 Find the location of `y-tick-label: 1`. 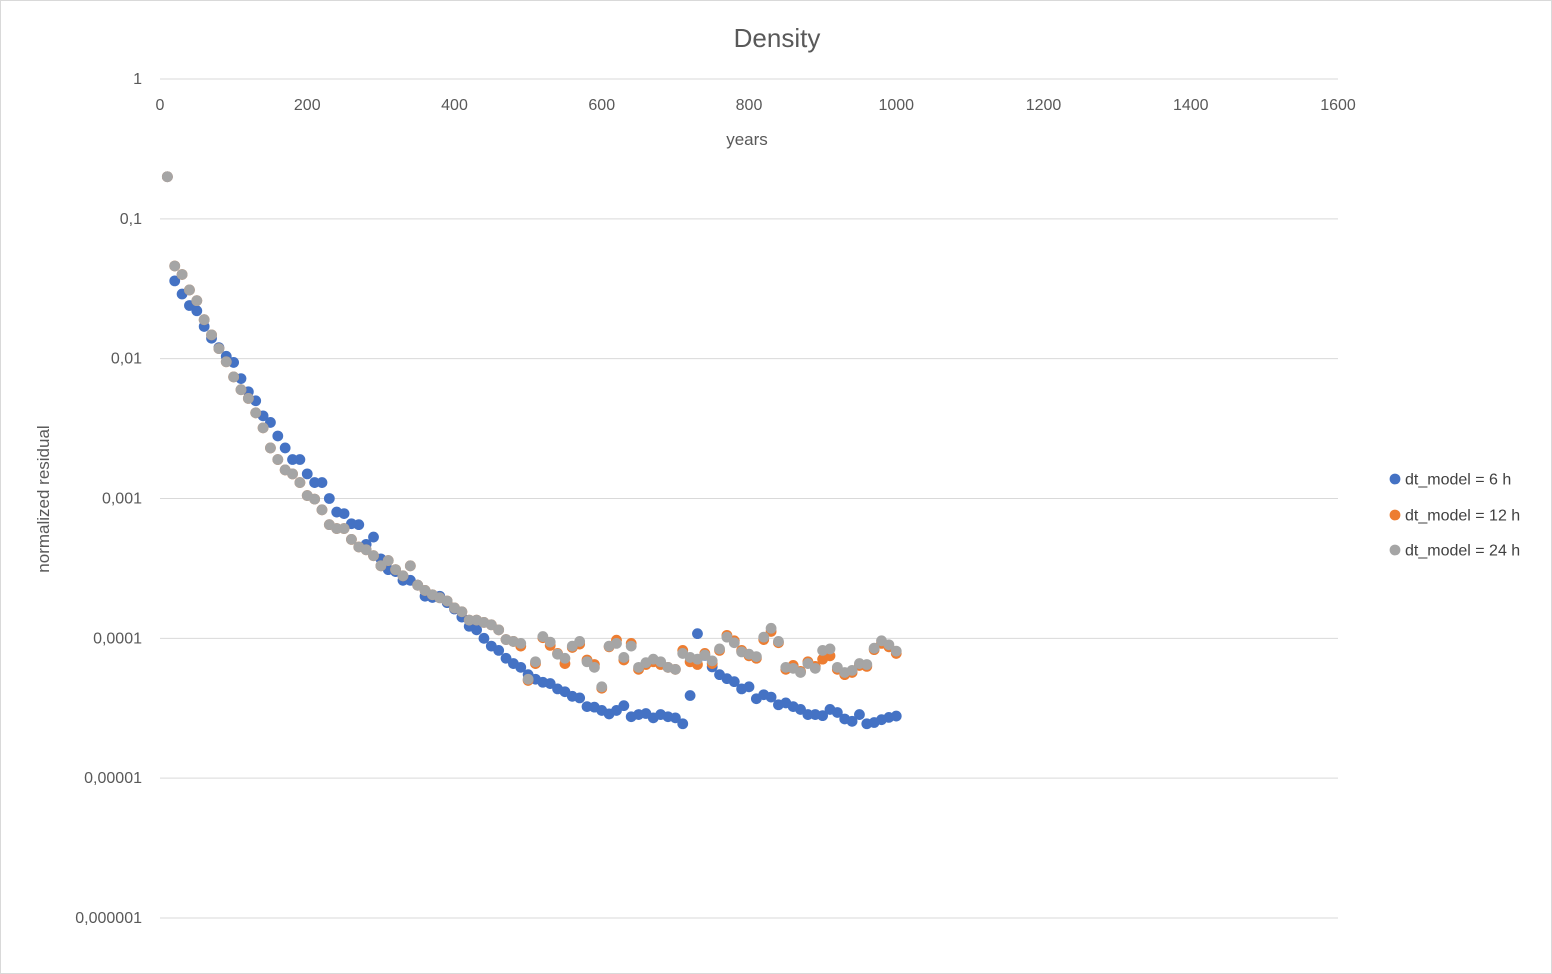

y-tick-label: 1 is located at coordinates (137, 79).